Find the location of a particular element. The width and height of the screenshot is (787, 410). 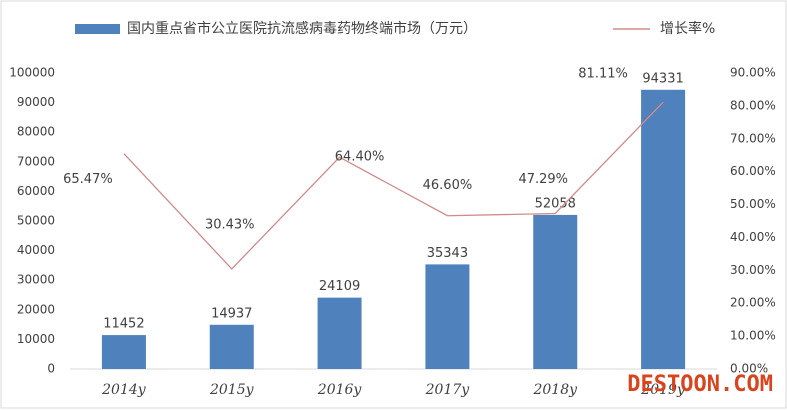

line-value-label: 81.11% is located at coordinates (603, 74).